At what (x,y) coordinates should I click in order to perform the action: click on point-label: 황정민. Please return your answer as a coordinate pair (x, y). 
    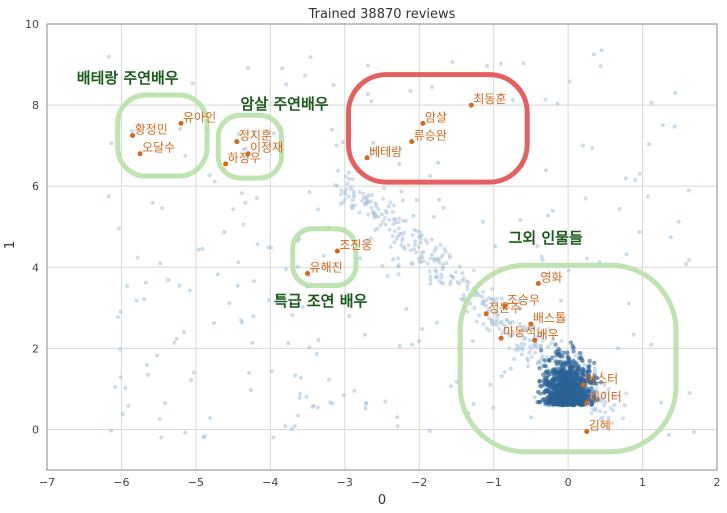
    Looking at the image, I should click on (151, 130).